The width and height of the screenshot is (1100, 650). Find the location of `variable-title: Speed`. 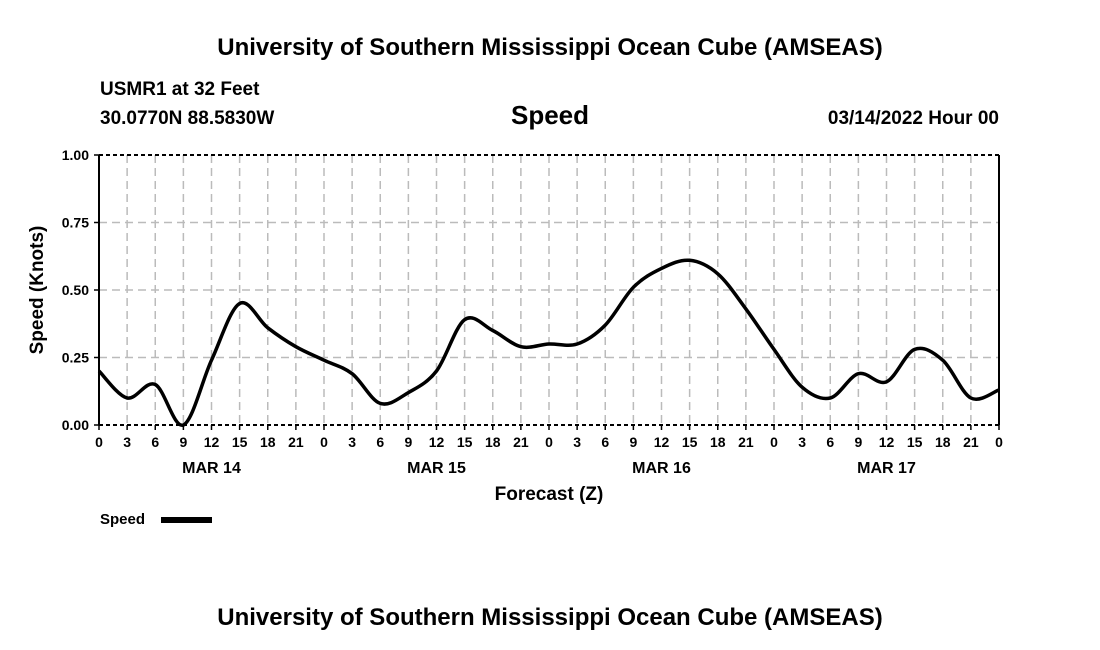

variable-title: Speed is located at coordinates (550, 115).